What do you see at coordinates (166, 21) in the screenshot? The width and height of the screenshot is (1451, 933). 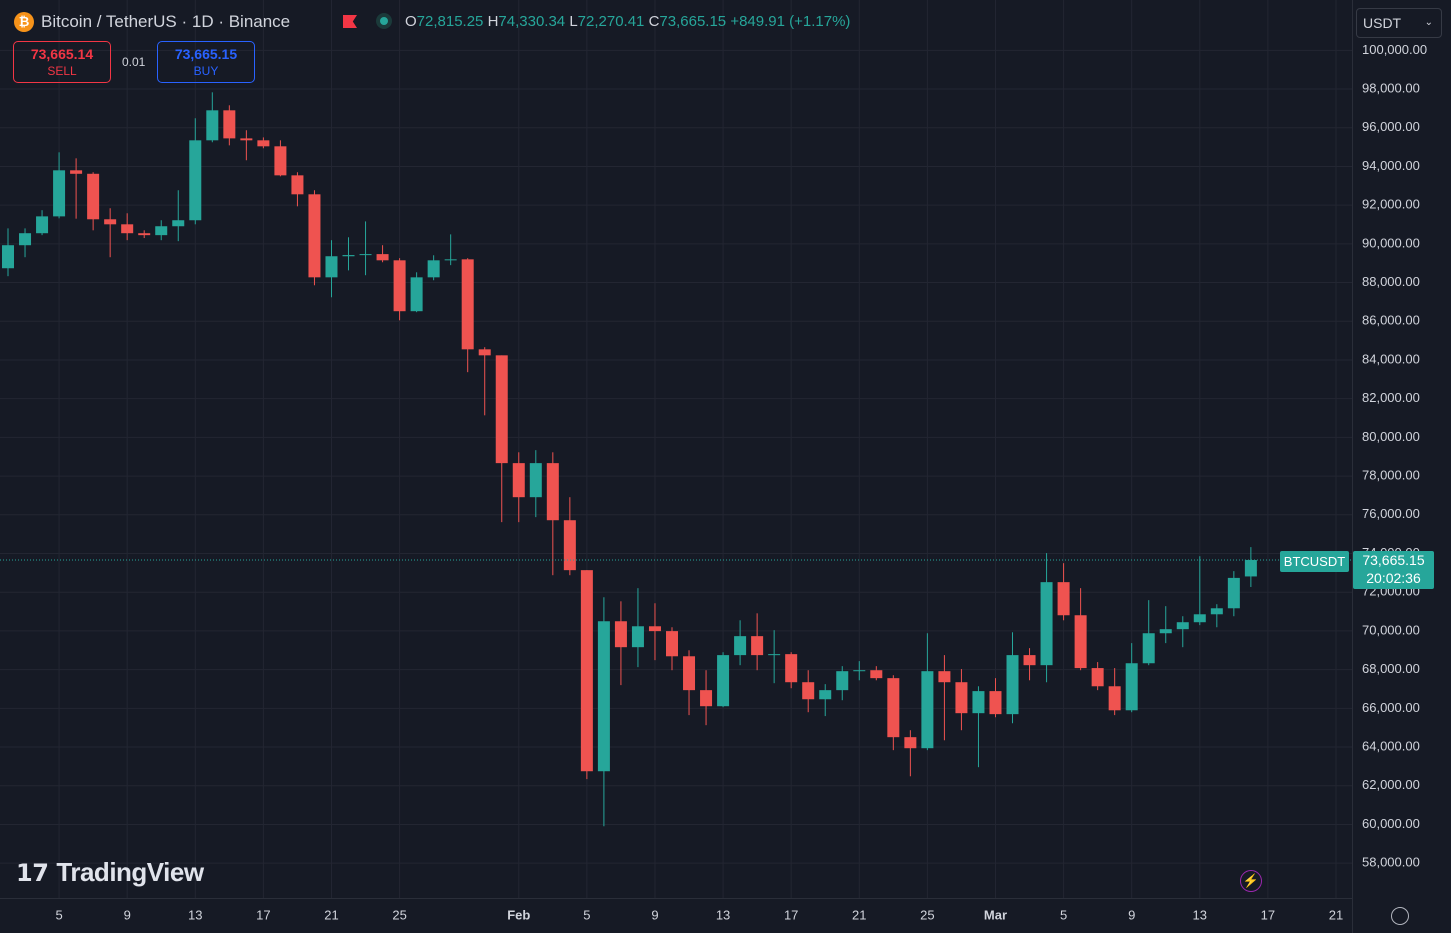 I see `symbol-title: Bitcoin / TetherUS · 1D · Binance` at bounding box center [166, 21].